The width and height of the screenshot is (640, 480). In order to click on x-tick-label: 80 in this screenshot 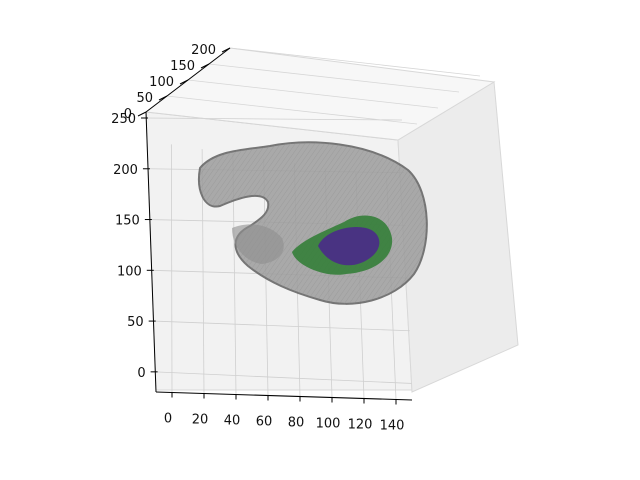, I will do `click(296, 423)`.